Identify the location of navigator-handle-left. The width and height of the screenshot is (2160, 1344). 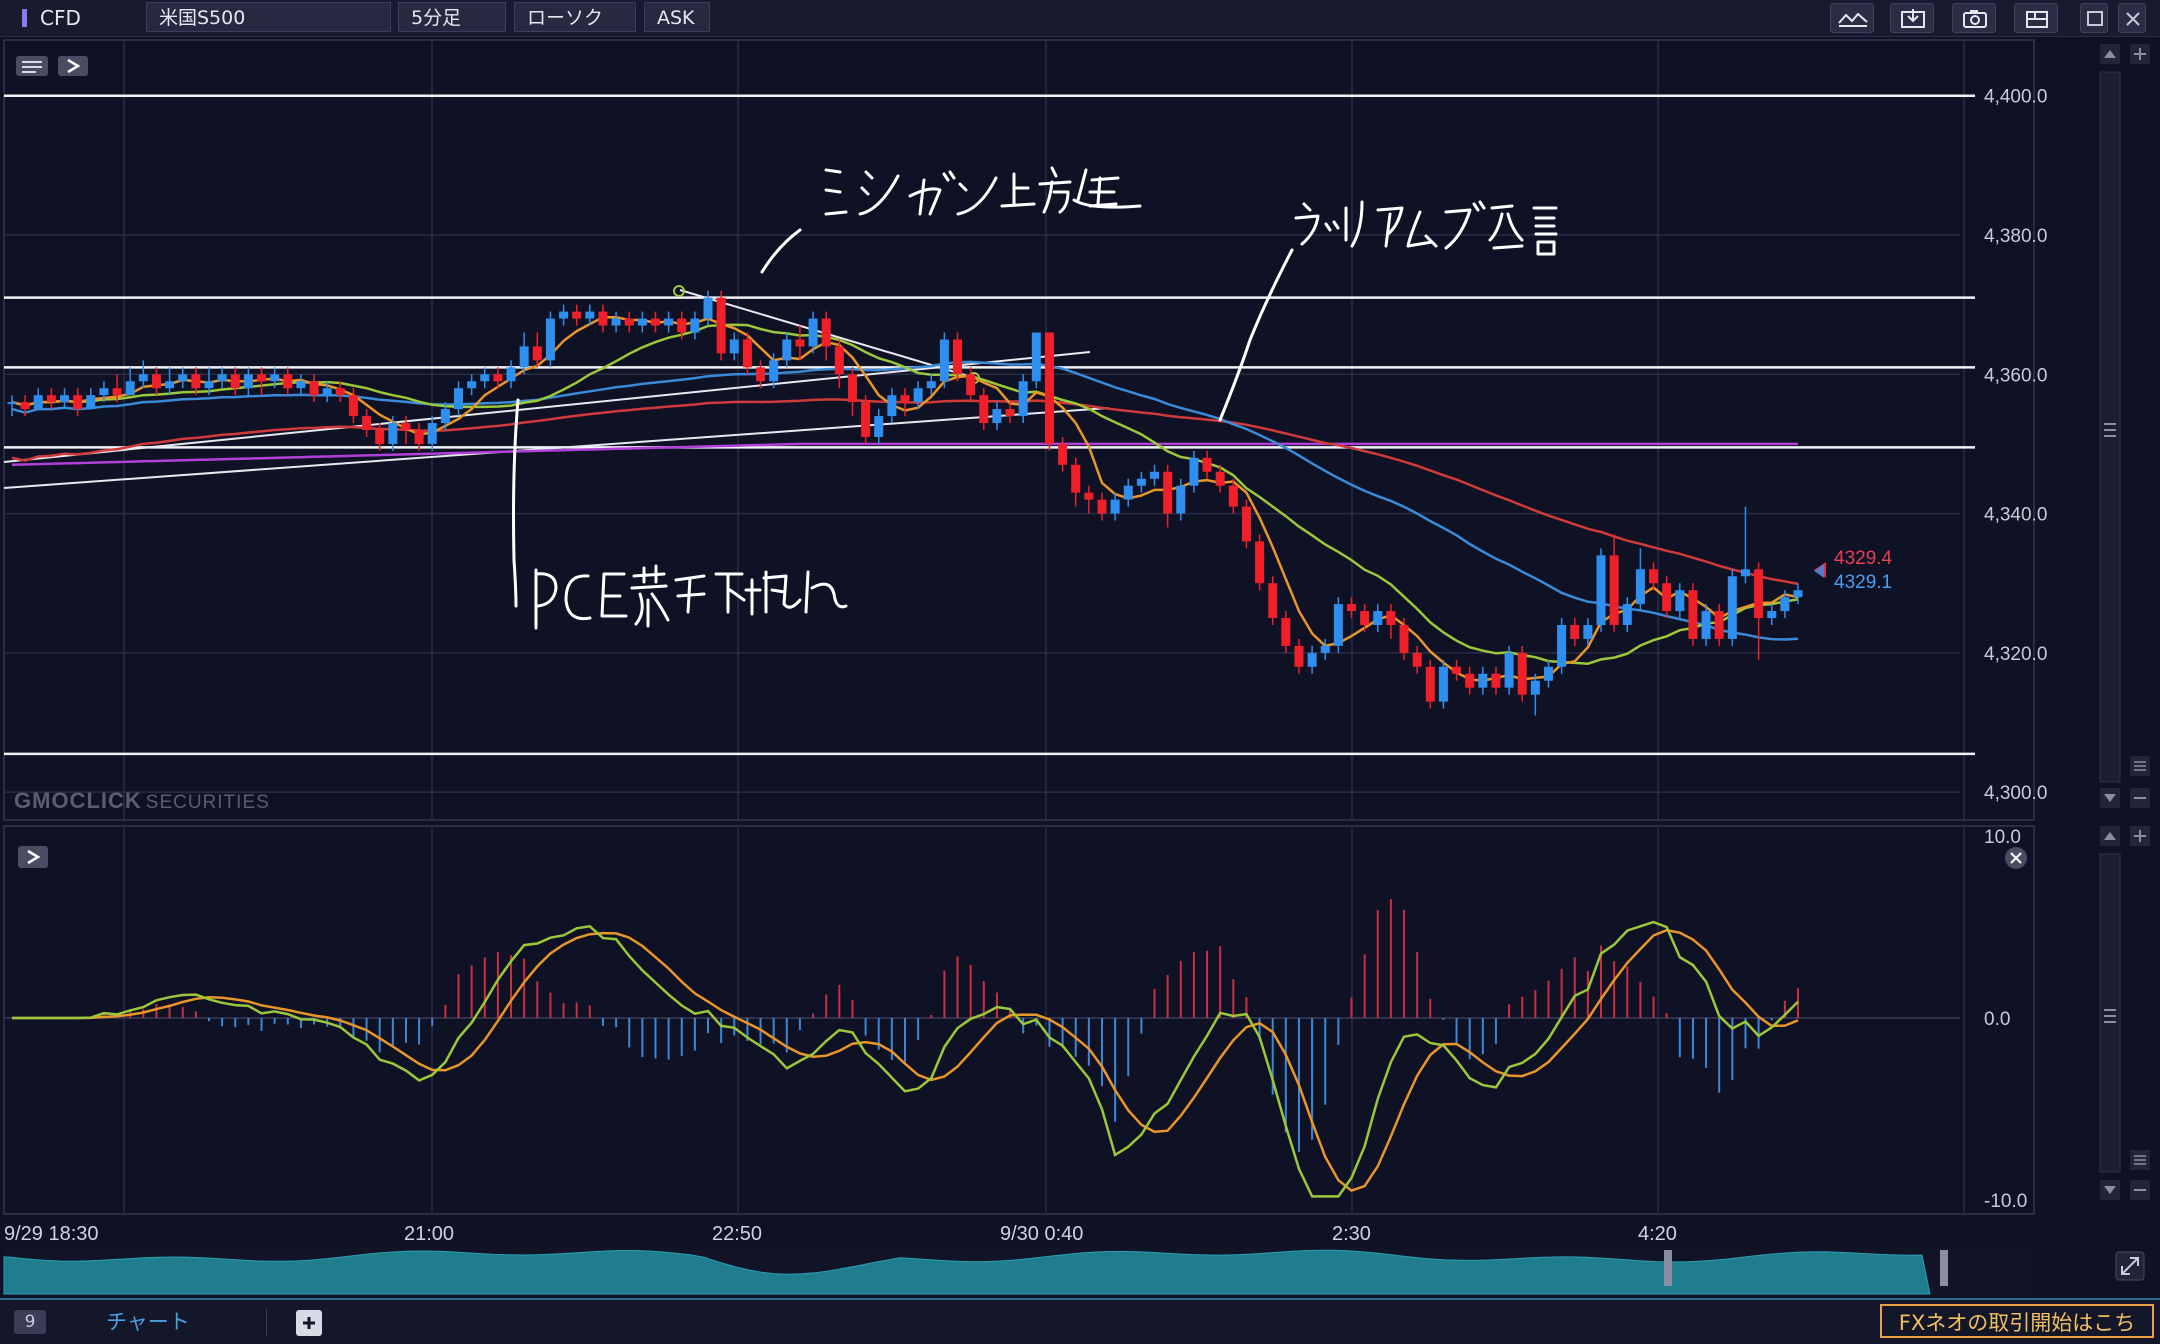
(1668, 1268).